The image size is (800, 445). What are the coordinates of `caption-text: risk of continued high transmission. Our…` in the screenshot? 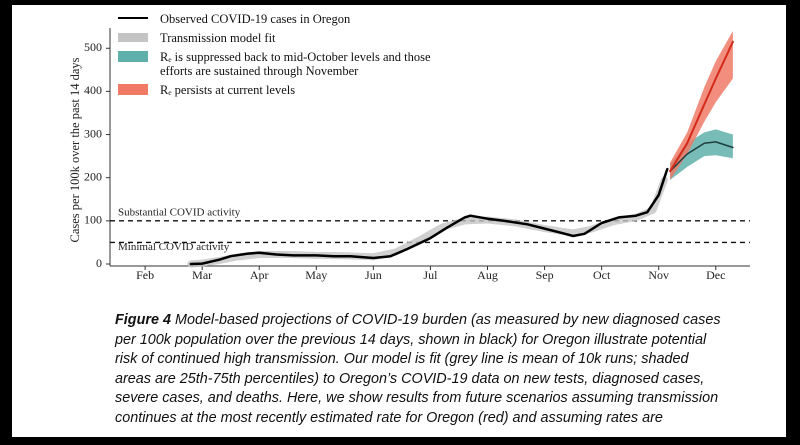 It's located at (402, 359).